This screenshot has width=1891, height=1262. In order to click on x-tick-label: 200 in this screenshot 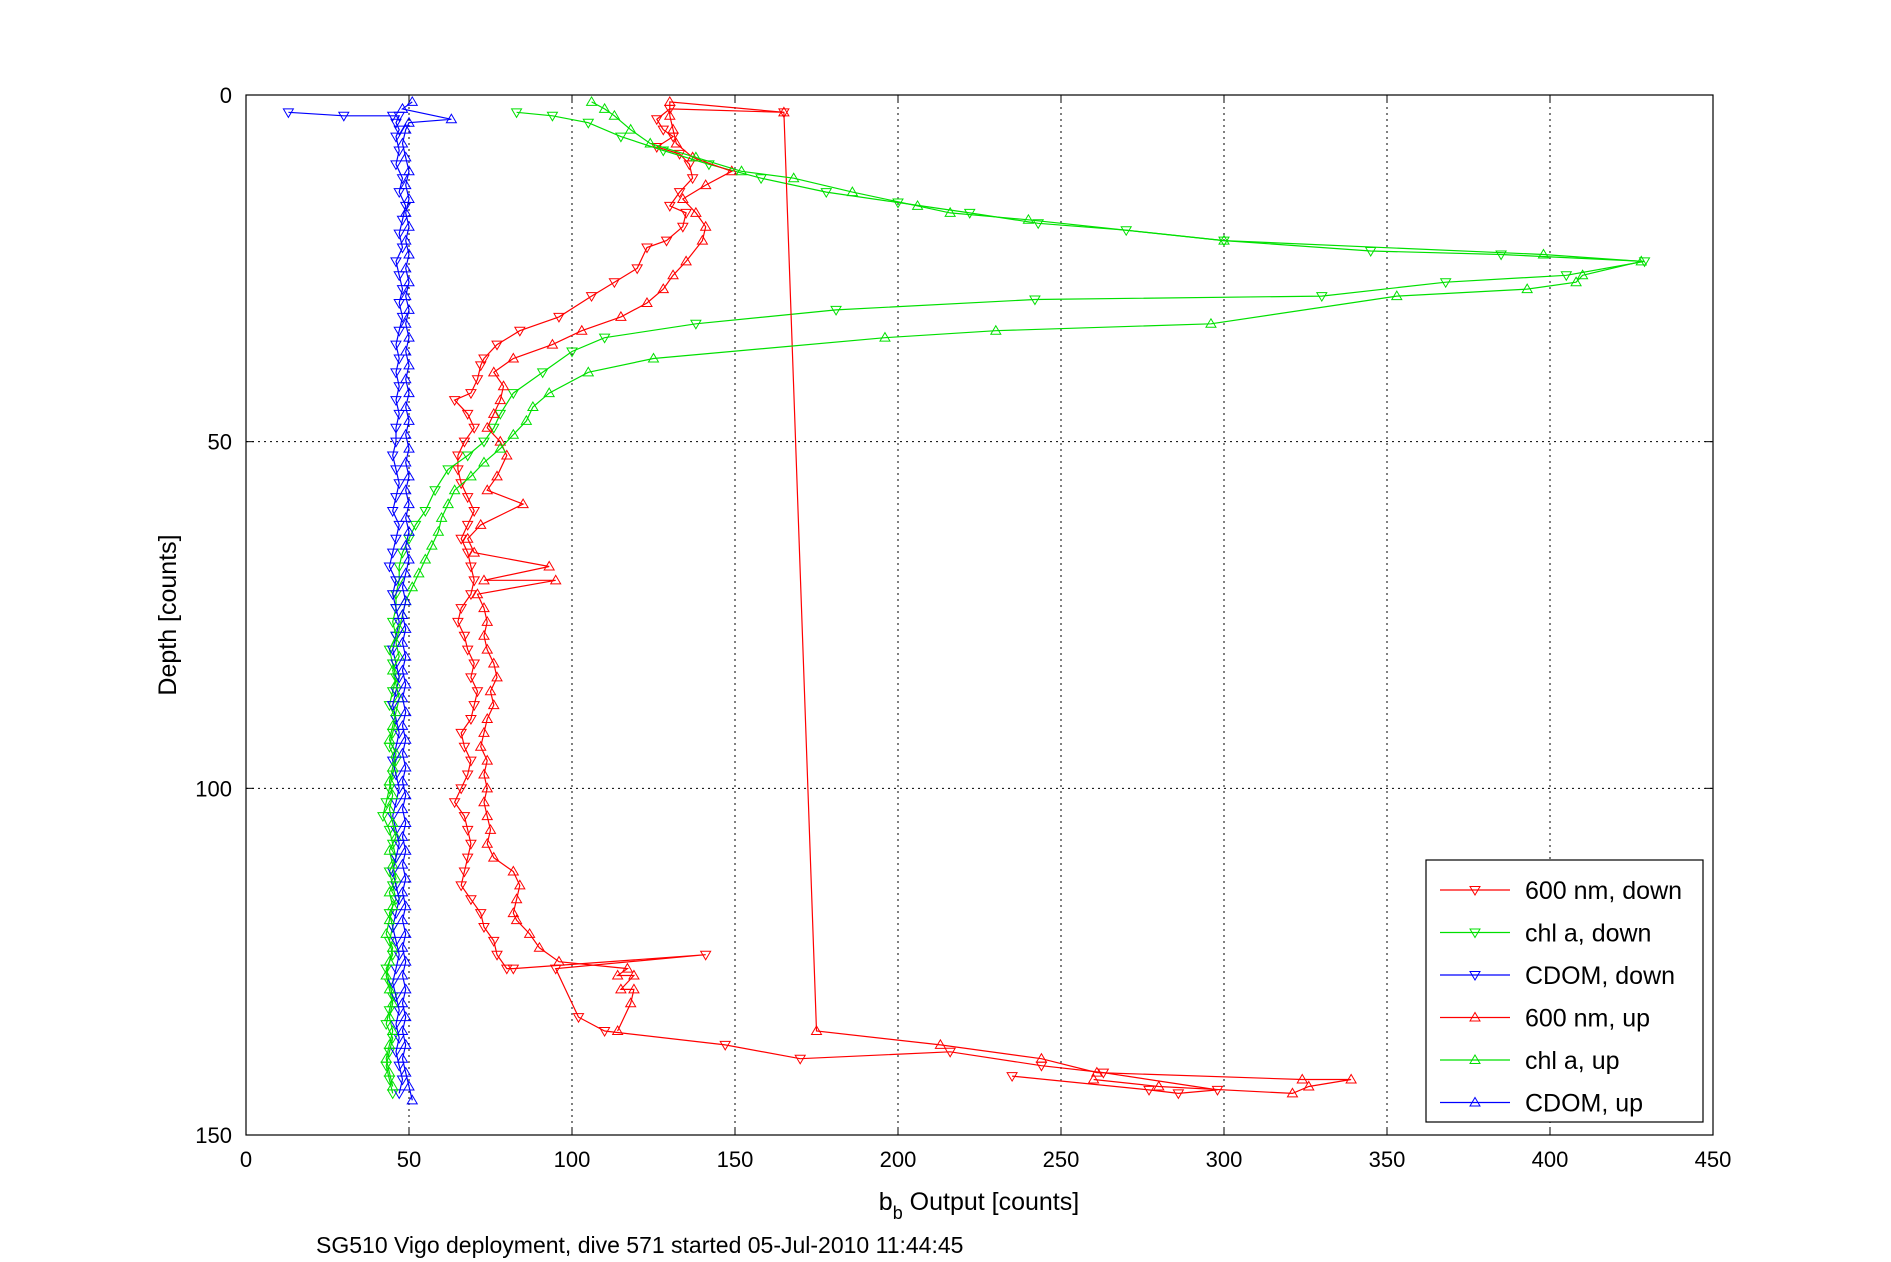, I will do `click(898, 1159)`.